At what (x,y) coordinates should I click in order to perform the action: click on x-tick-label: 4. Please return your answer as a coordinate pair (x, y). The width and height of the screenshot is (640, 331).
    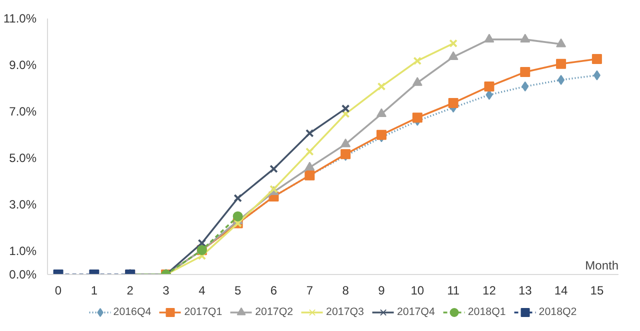
    Looking at the image, I should click on (202, 291).